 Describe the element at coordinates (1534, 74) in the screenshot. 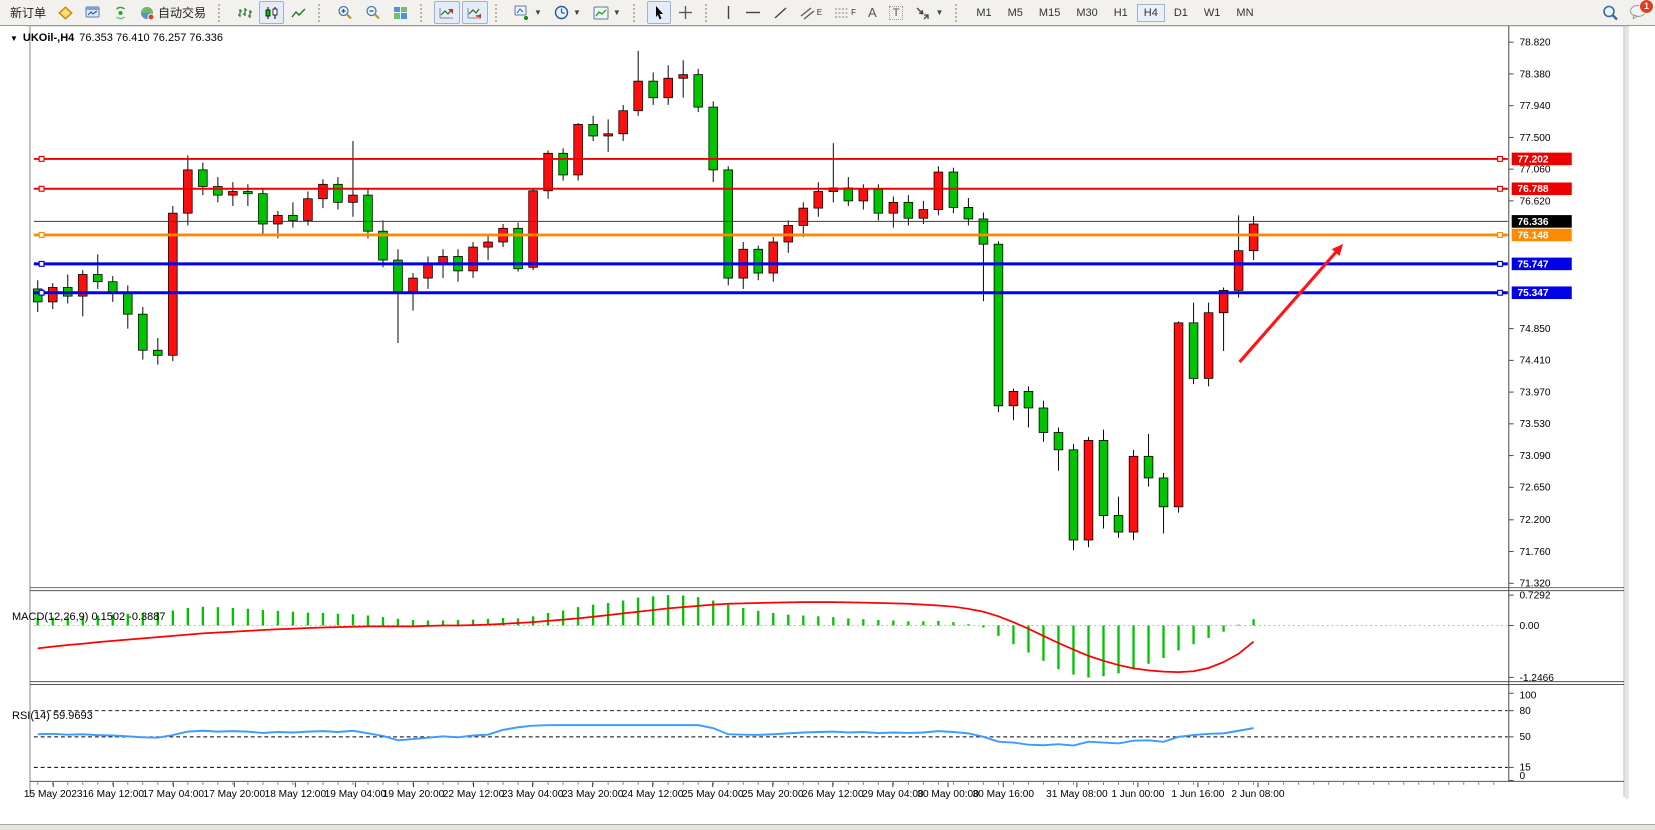

I see `price-tick-label: 78.380` at that location.